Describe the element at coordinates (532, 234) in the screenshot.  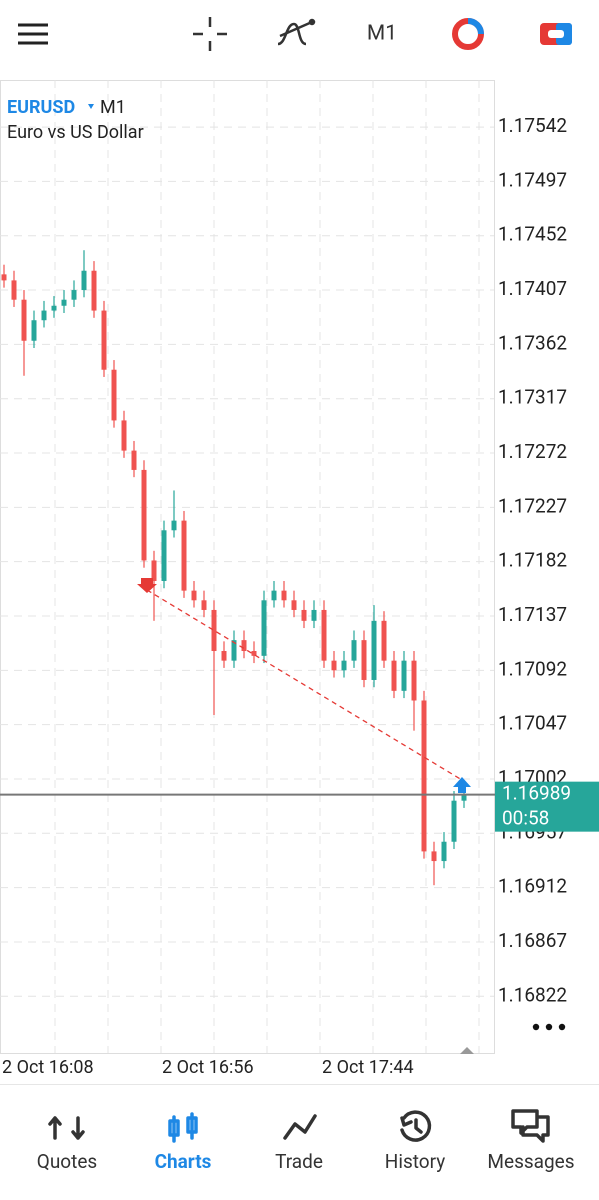
I see `y-tick-label: 1.17452` at that location.